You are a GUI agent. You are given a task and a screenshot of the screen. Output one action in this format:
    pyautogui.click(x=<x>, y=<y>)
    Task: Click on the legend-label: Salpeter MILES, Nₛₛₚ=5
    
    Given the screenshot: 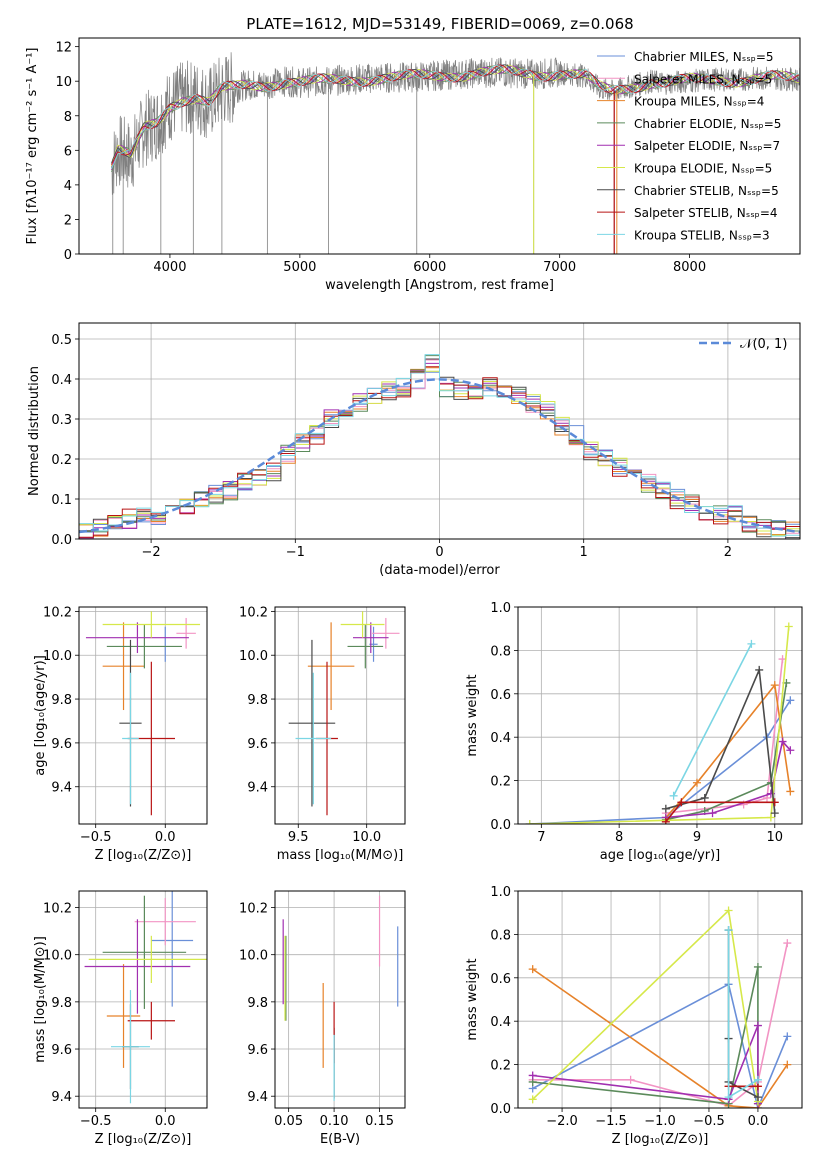 What is the action you would take?
    pyautogui.click(x=703, y=79)
    